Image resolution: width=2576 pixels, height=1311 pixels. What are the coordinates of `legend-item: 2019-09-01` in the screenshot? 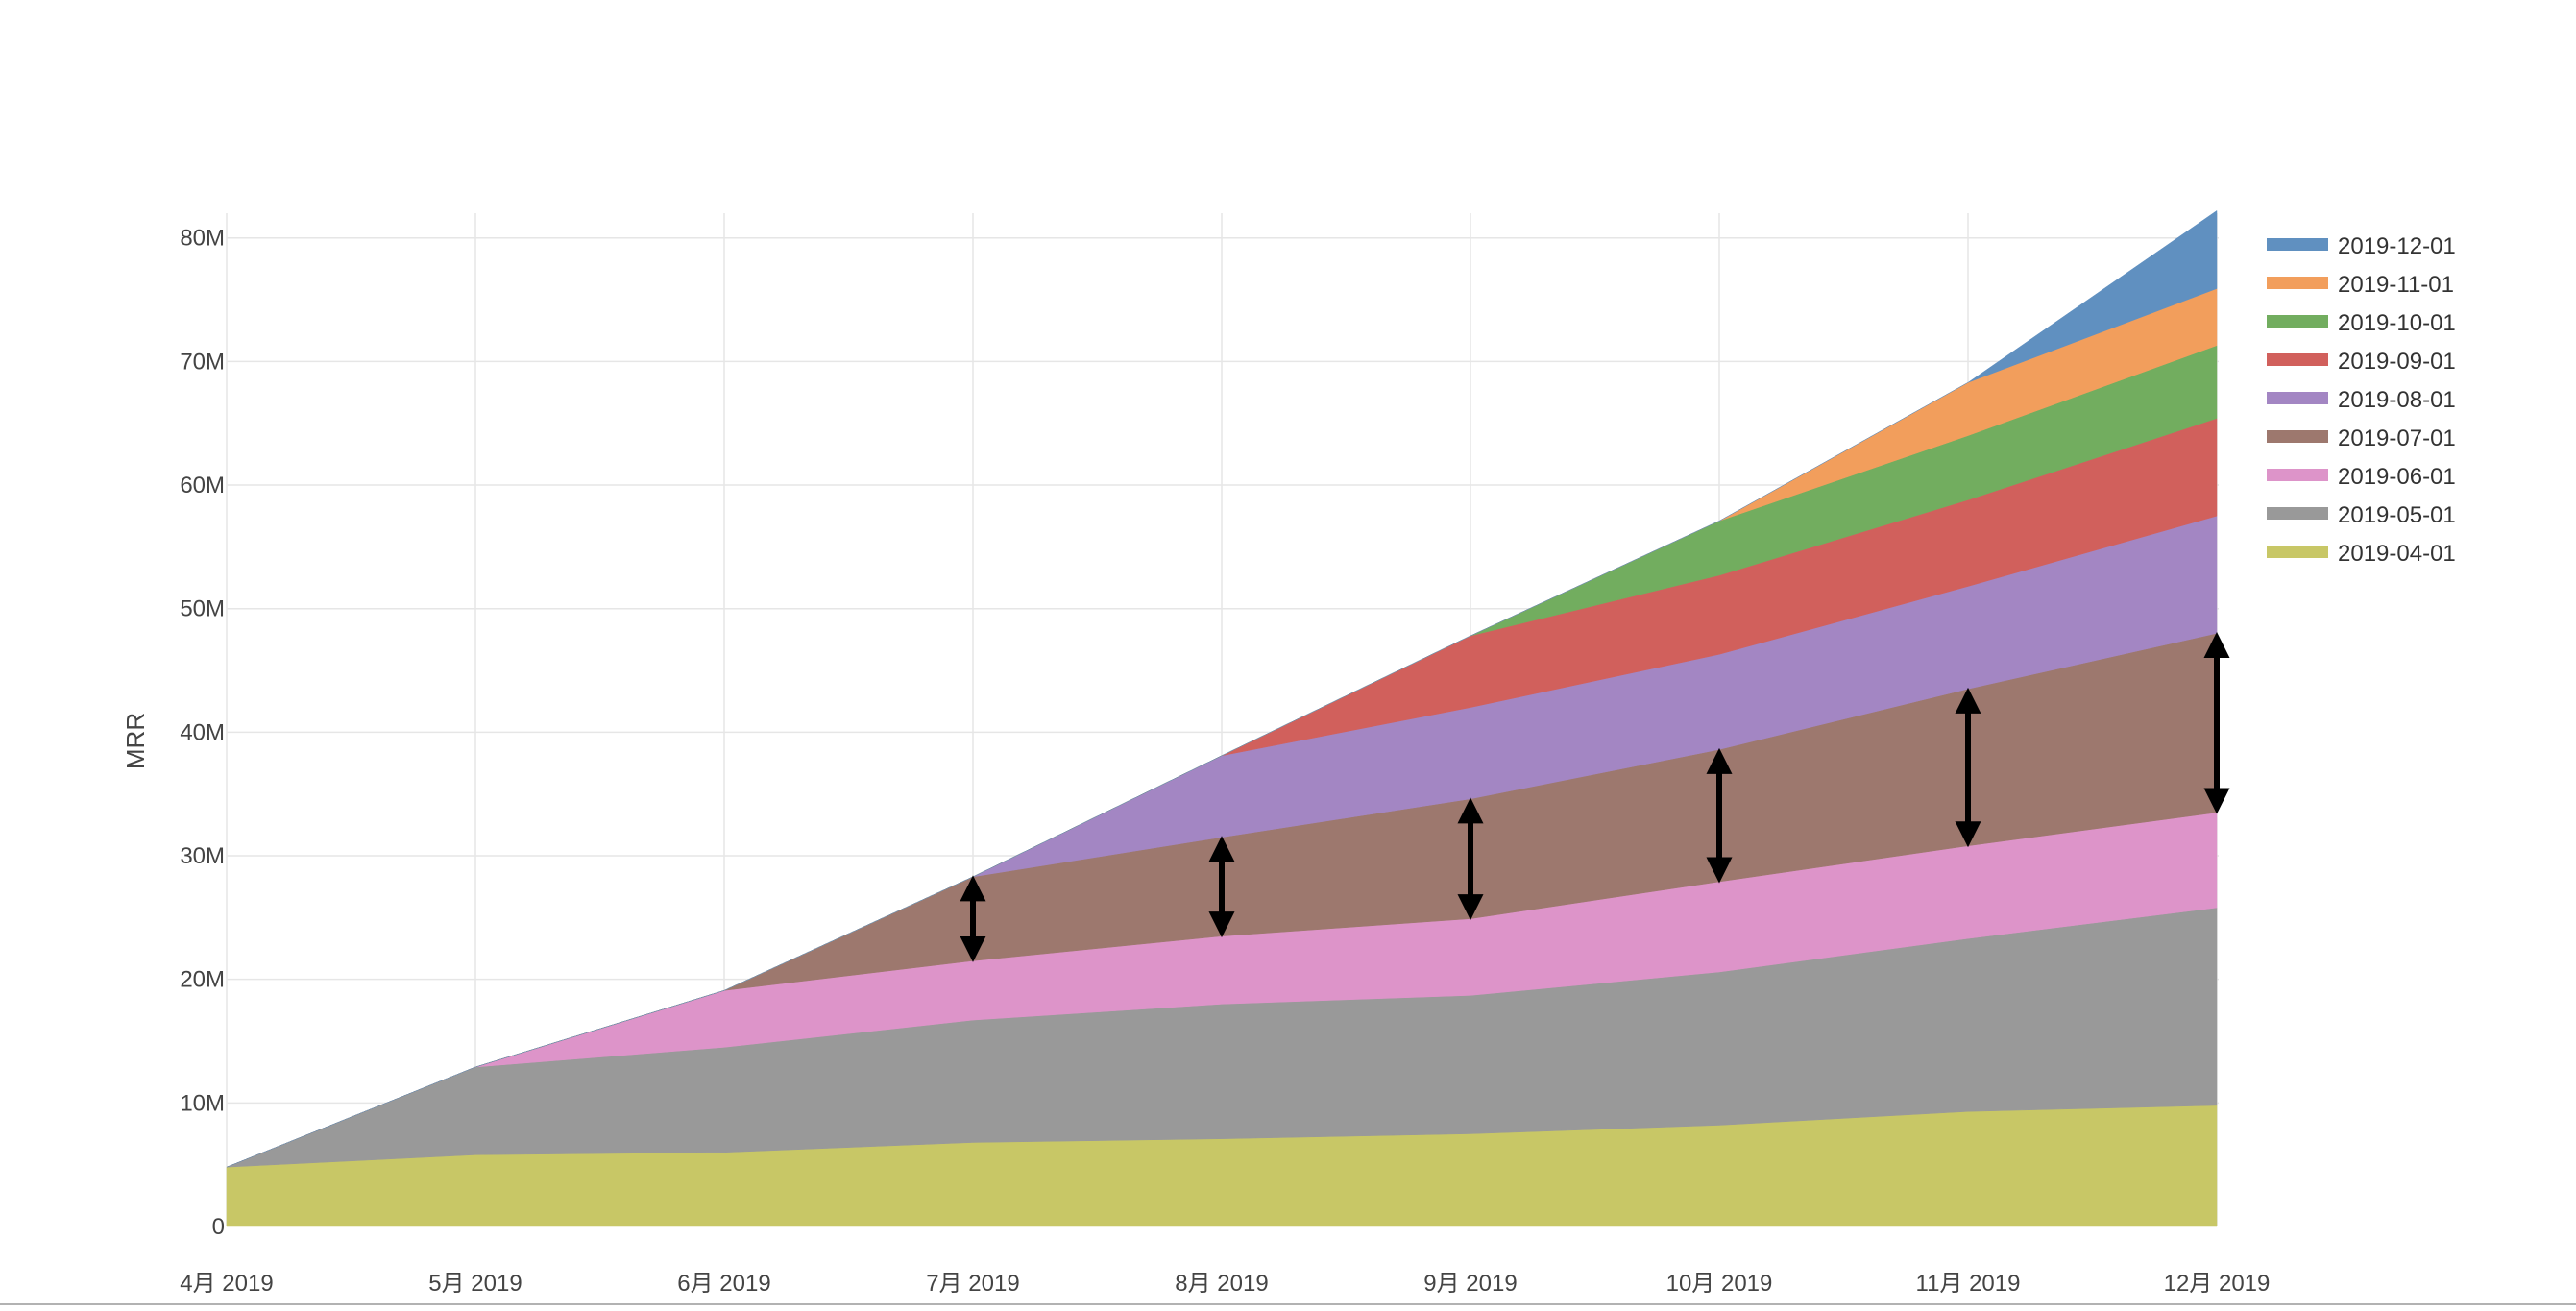 It's located at (2361, 362).